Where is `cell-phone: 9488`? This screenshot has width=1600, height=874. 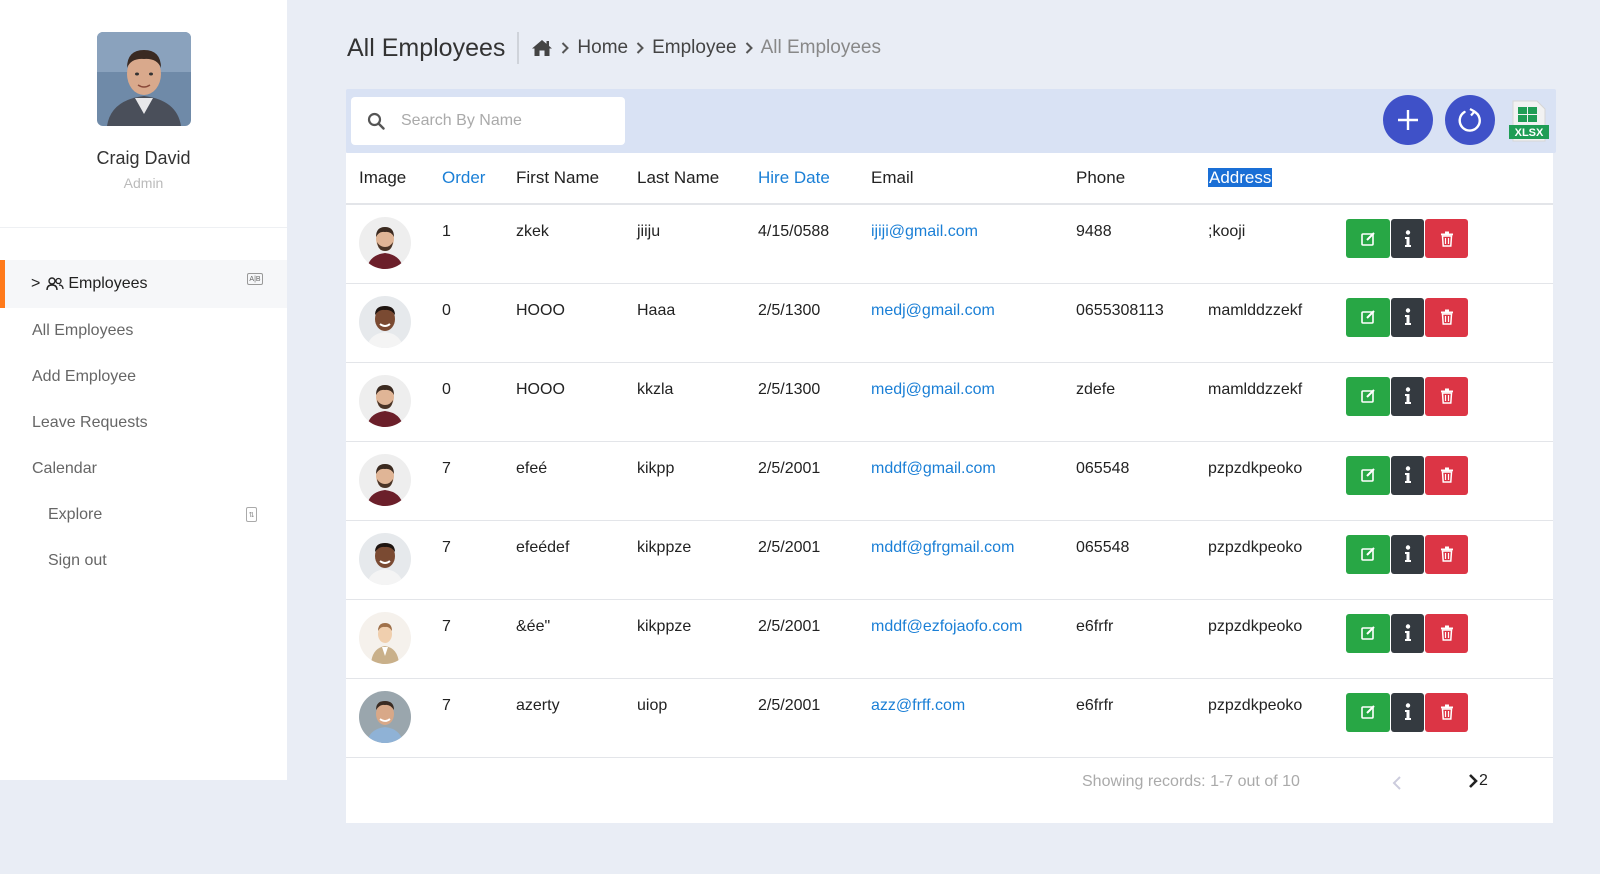 cell-phone: 9488 is located at coordinates (1129, 244).